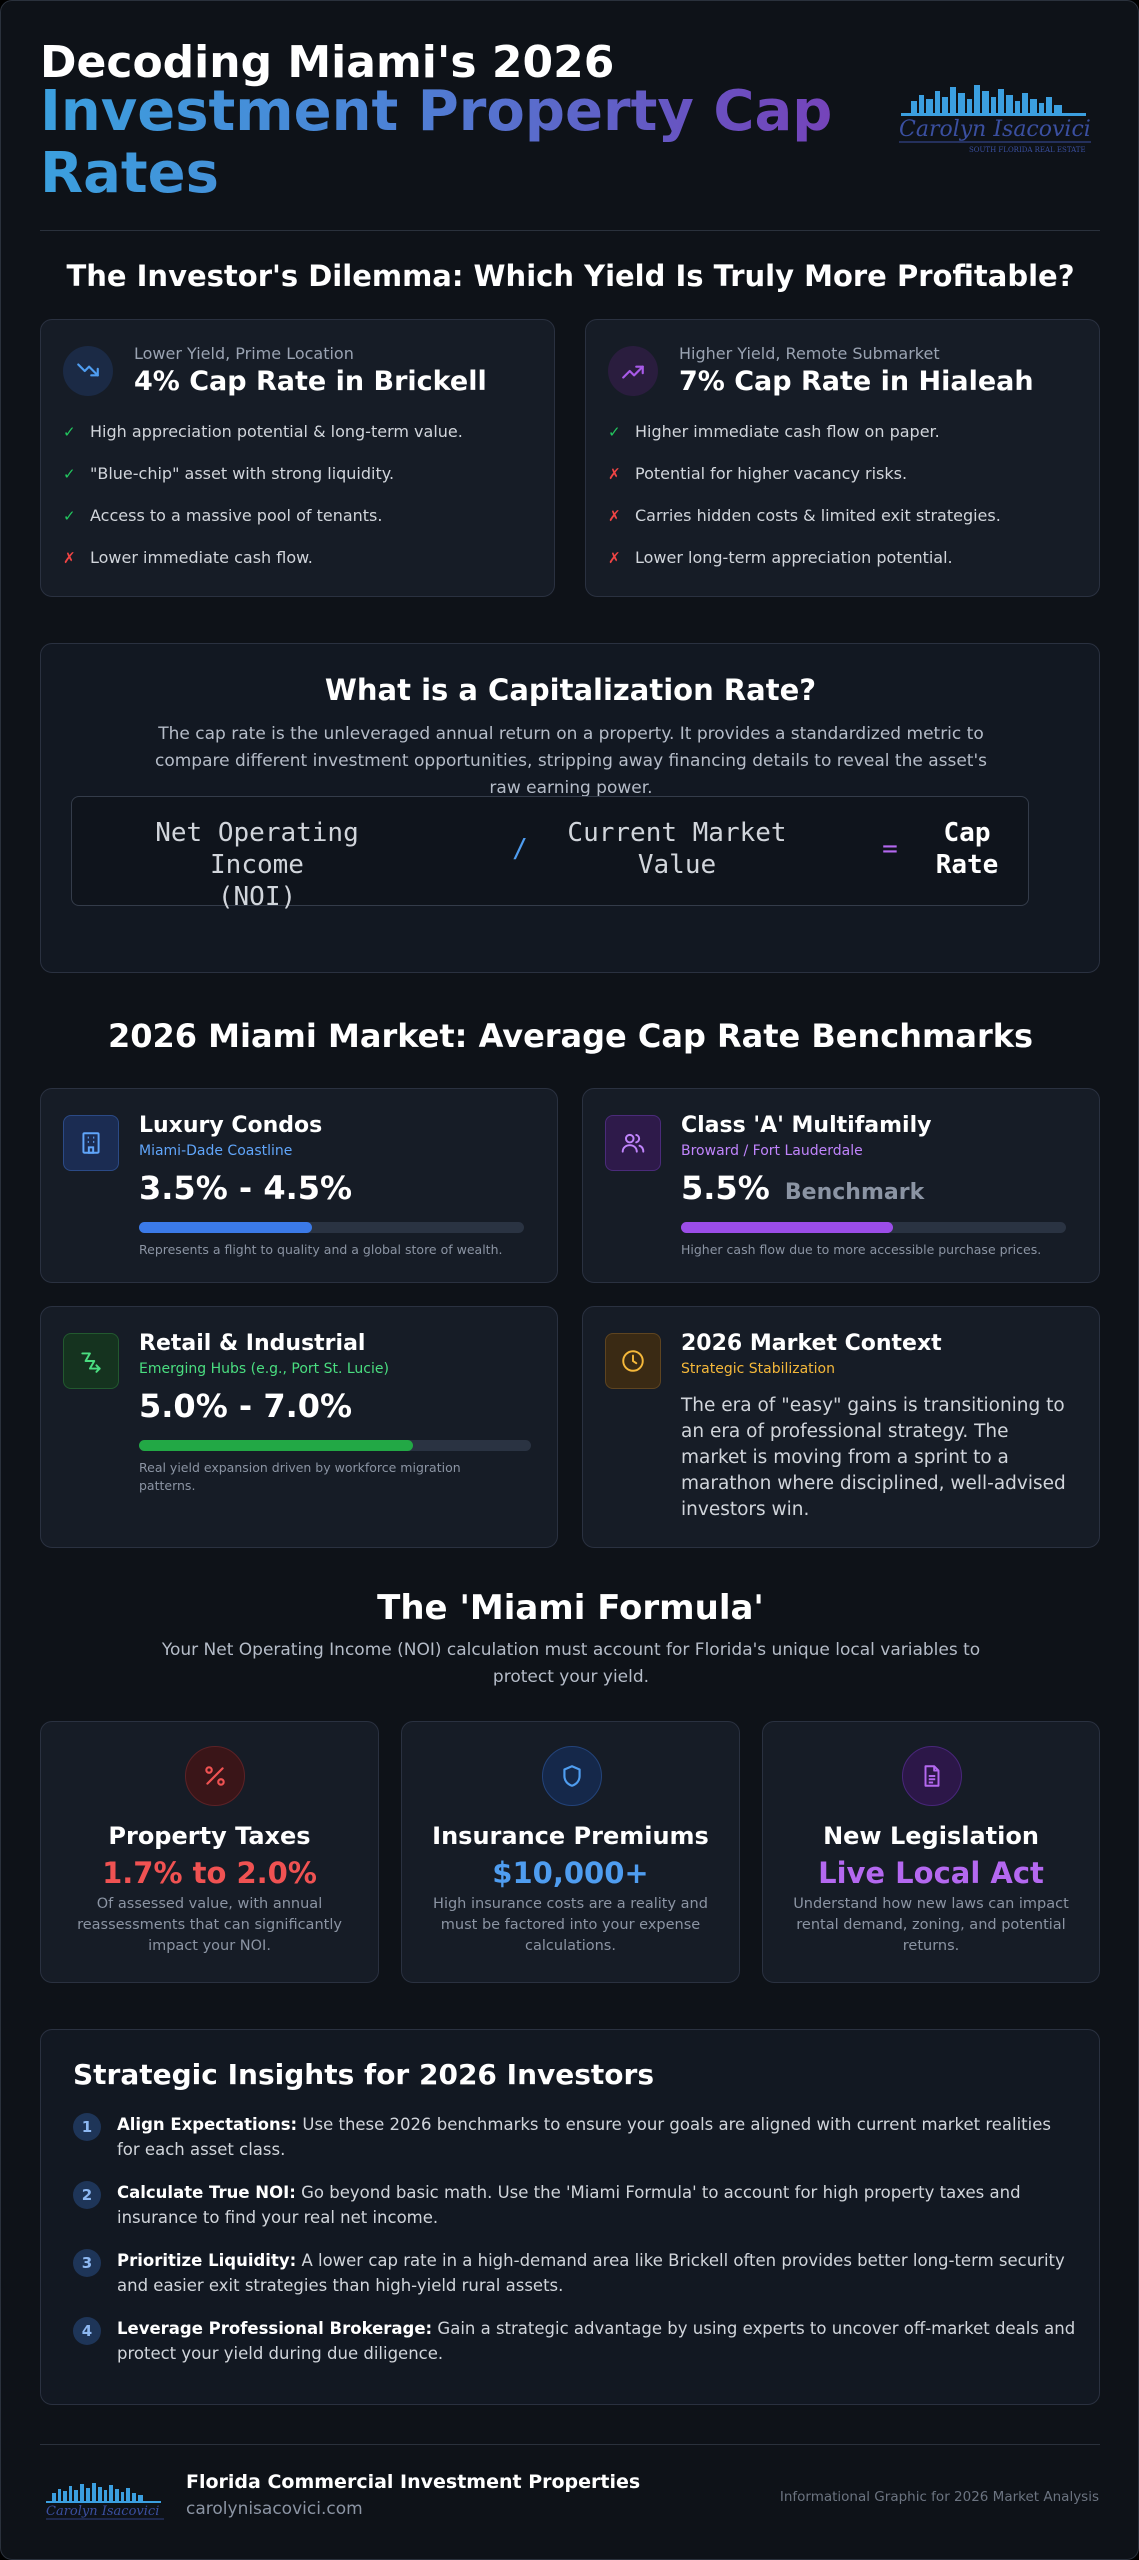  What do you see at coordinates (570, 2444) in the screenshot?
I see `footer-divider` at bounding box center [570, 2444].